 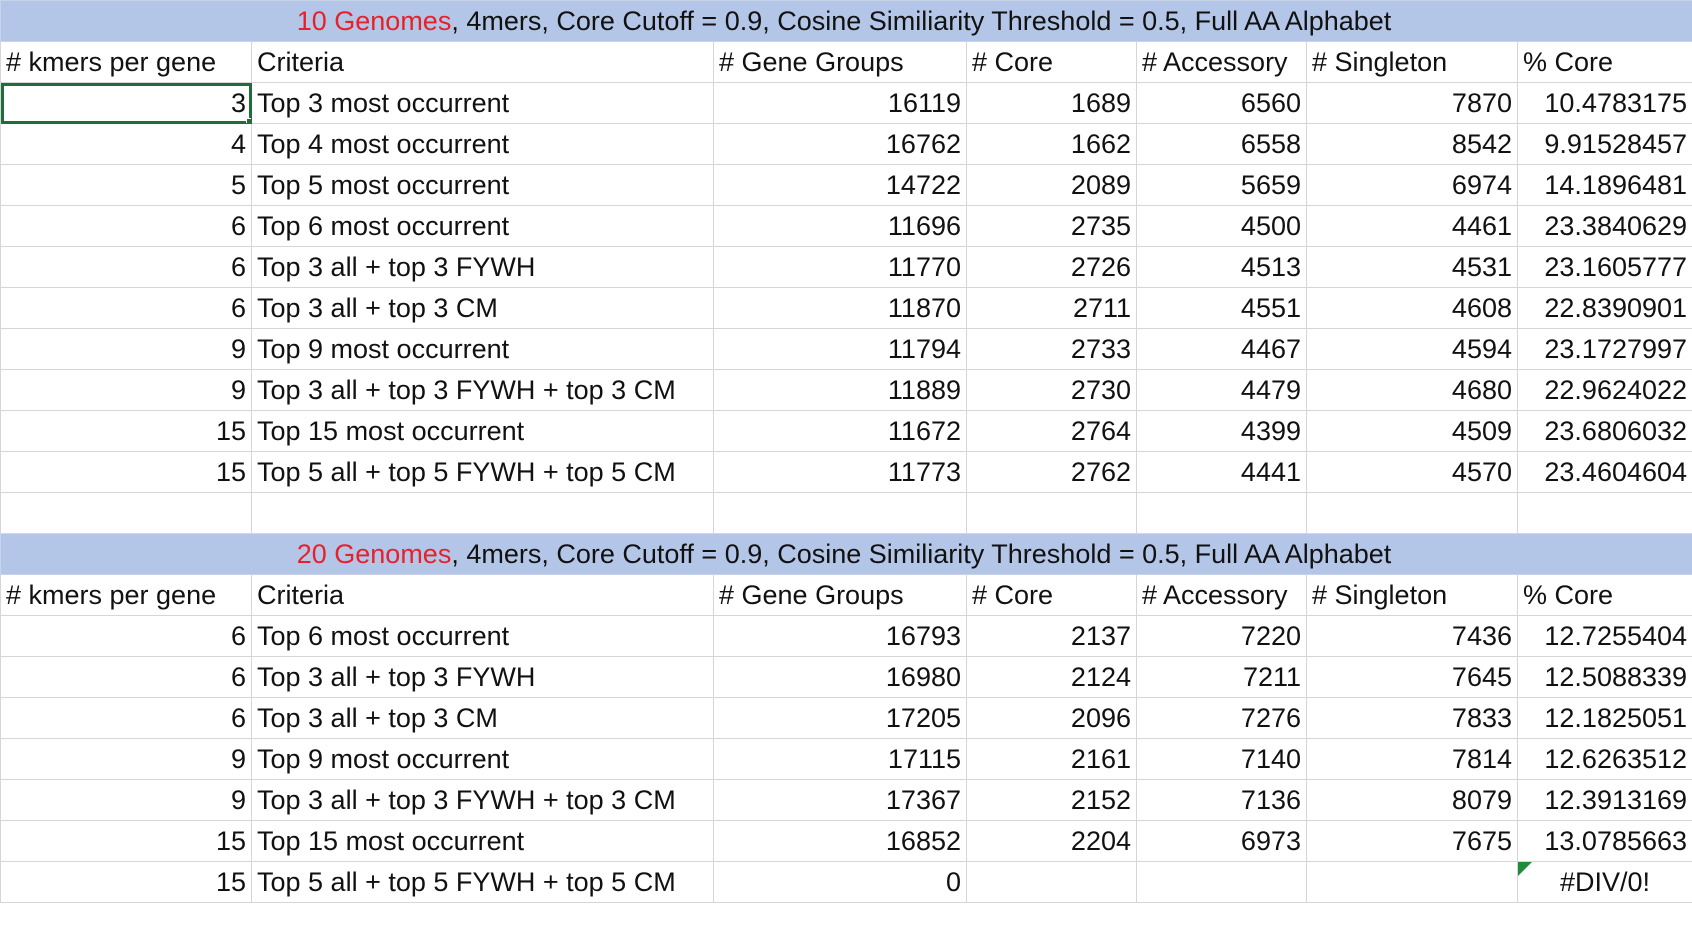 What do you see at coordinates (840, 226) in the screenshot?
I see `cell-gene-groups: 11696` at bounding box center [840, 226].